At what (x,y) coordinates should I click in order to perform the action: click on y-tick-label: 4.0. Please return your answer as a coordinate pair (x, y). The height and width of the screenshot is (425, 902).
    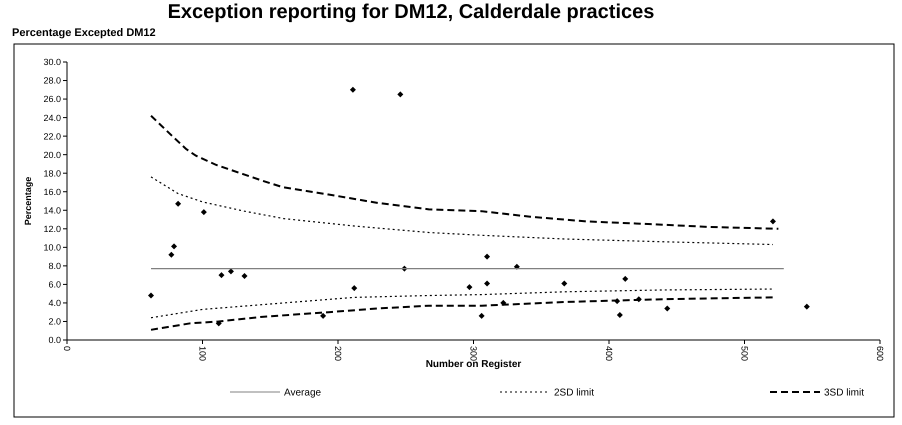
    Looking at the image, I should click on (54, 303).